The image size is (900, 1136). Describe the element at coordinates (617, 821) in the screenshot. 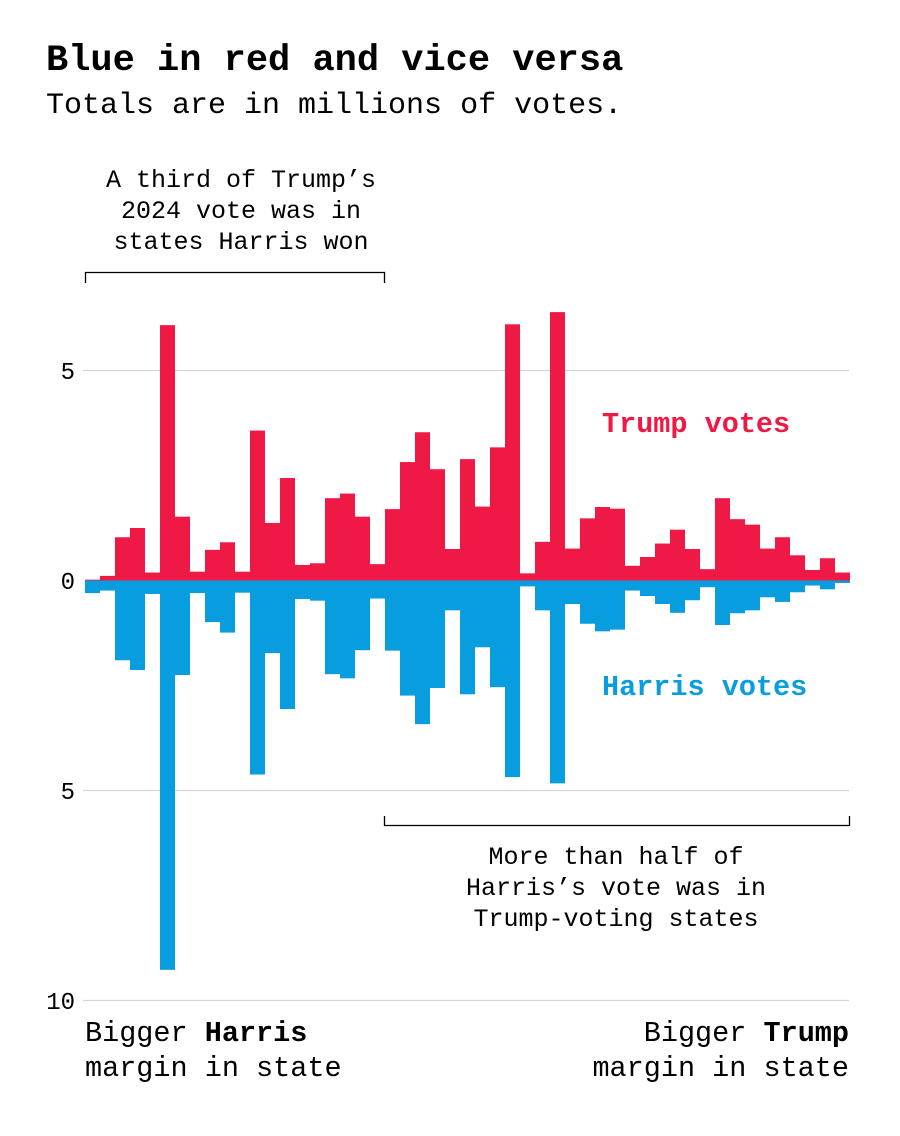

I see `annotation-bracket-bottom` at that location.